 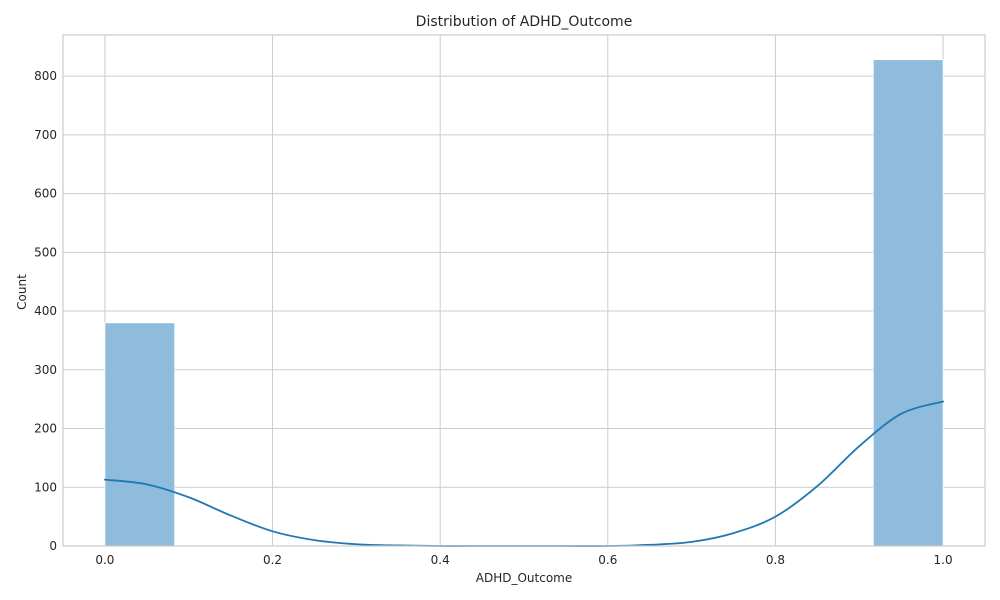 I want to click on y-tick-label: 200, so click(x=45, y=429).